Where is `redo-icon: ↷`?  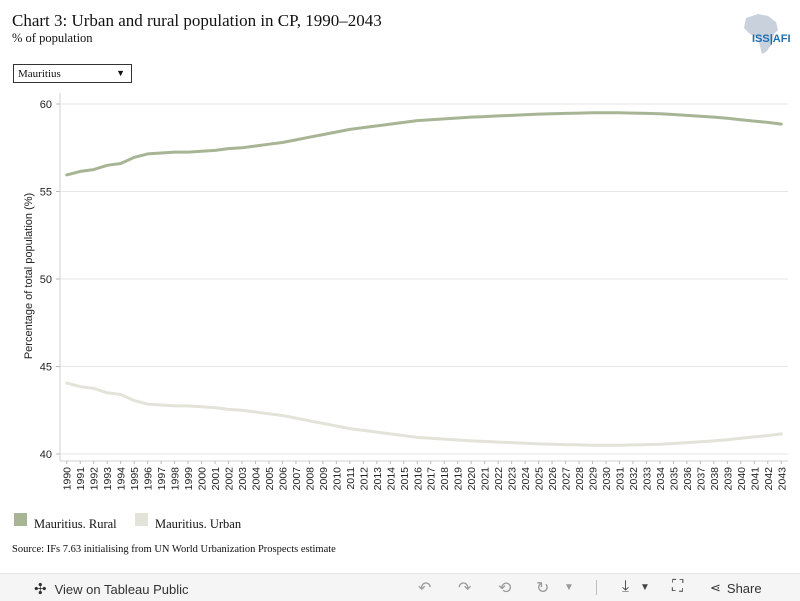 redo-icon: ↷ is located at coordinates (465, 588).